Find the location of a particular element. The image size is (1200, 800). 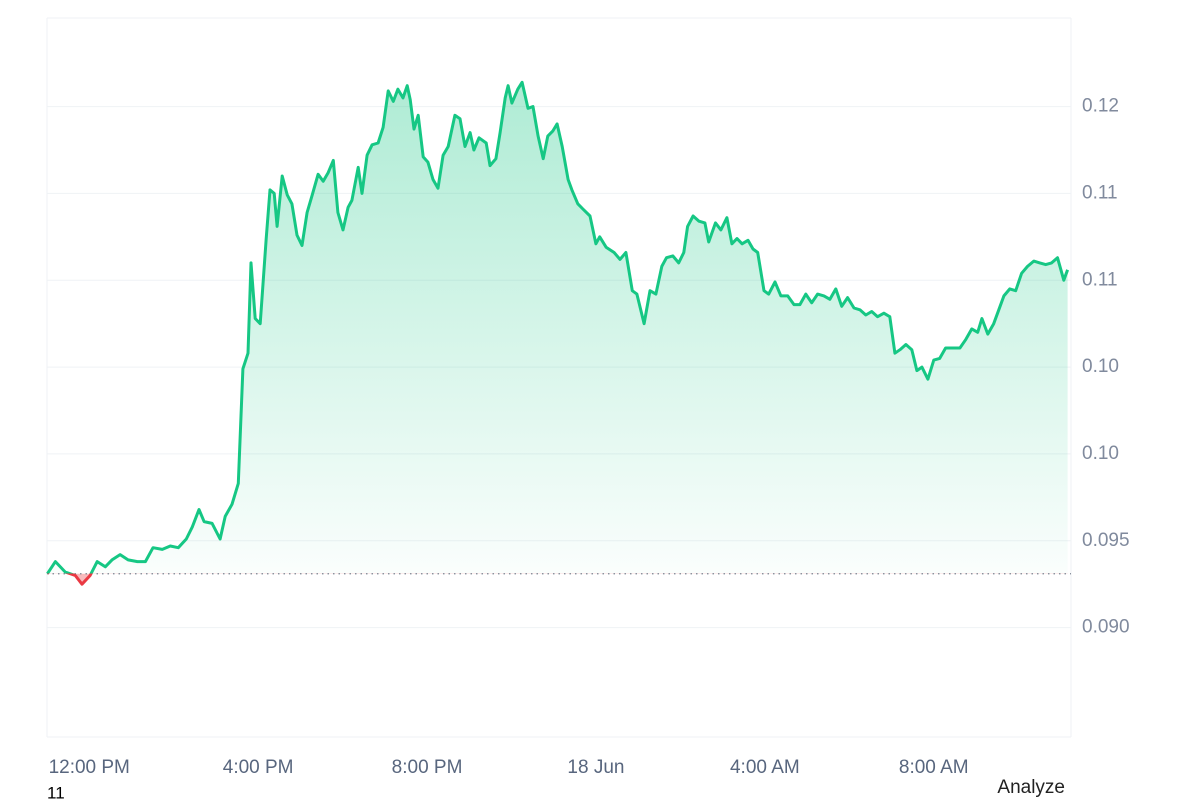

x-tick-label: 18 Jun is located at coordinates (595, 767).